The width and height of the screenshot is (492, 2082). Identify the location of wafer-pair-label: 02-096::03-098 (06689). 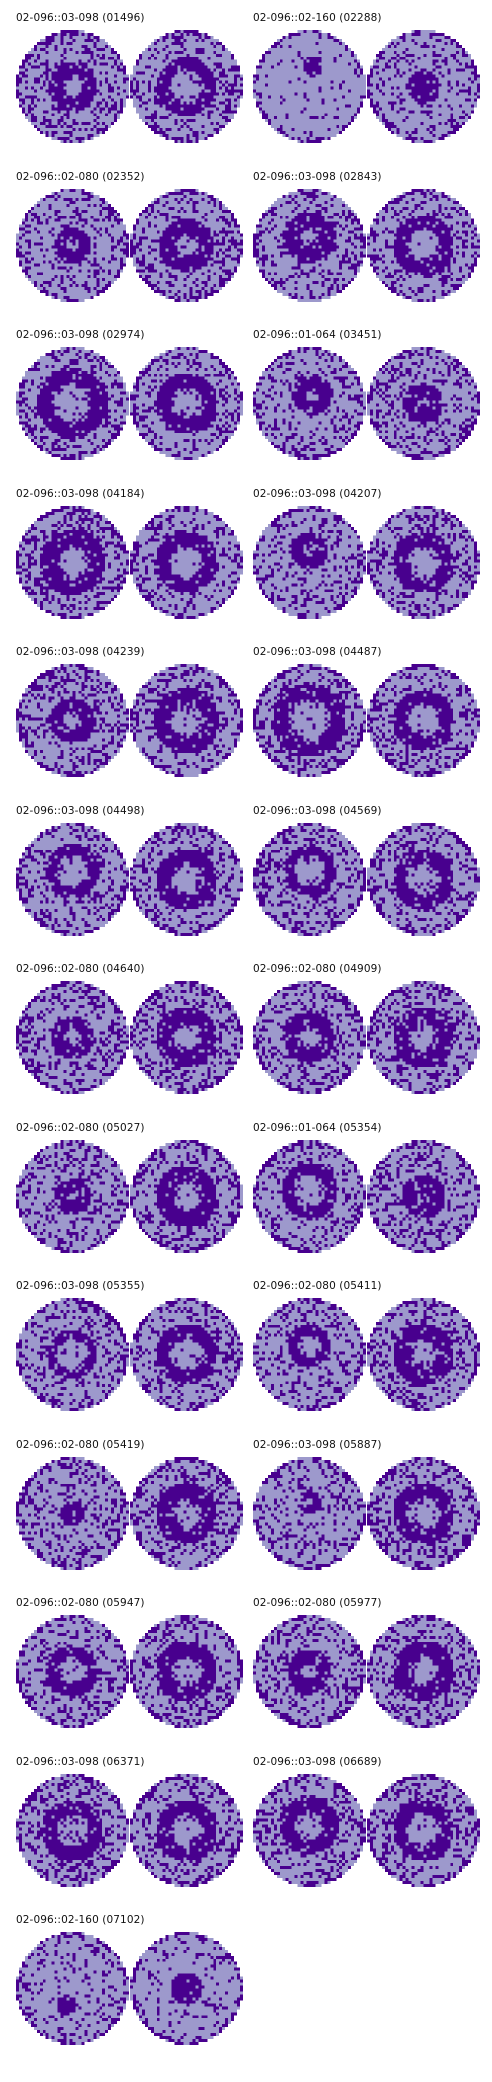
(317, 1761).